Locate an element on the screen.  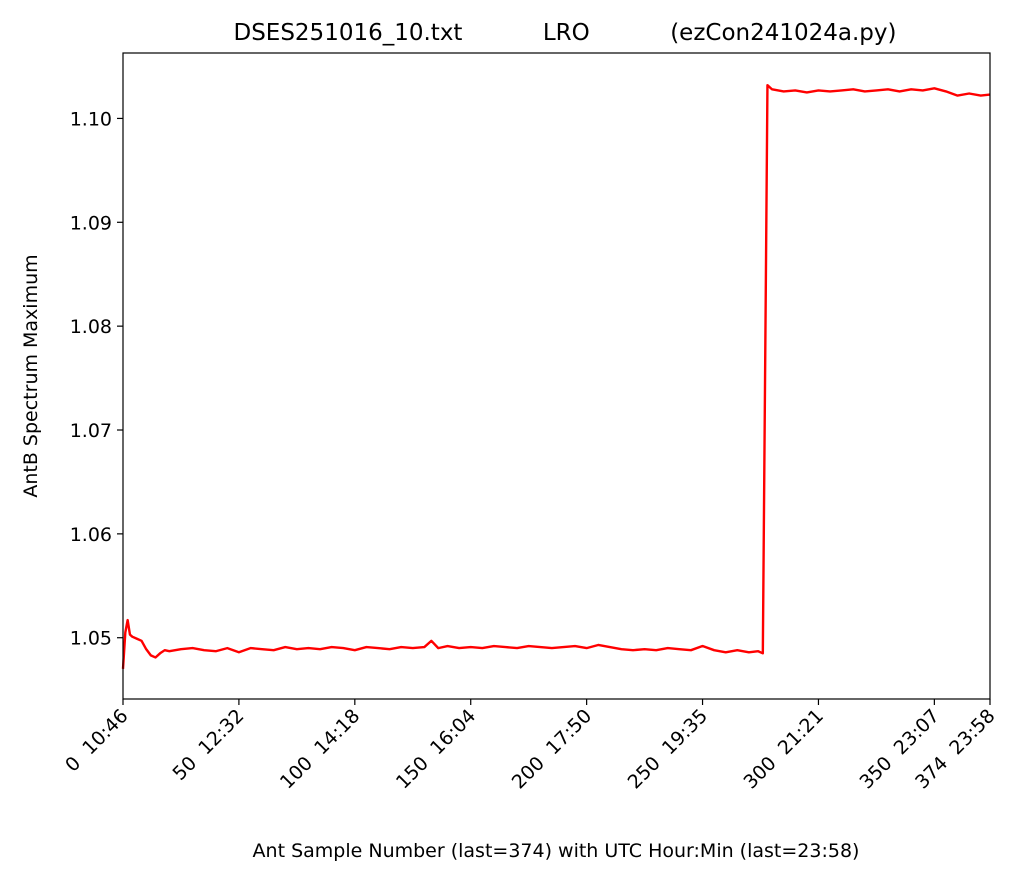
y-tick-label: 1.08 is located at coordinates (91, 327).